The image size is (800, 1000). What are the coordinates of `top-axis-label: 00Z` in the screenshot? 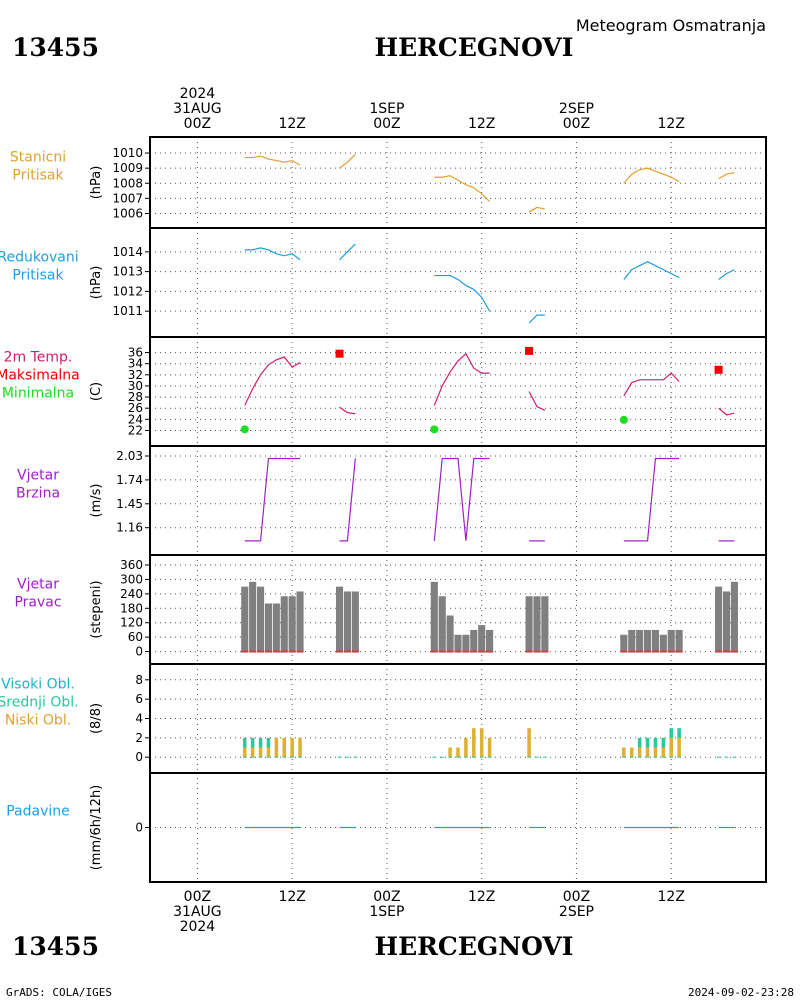 It's located at (197, 124).